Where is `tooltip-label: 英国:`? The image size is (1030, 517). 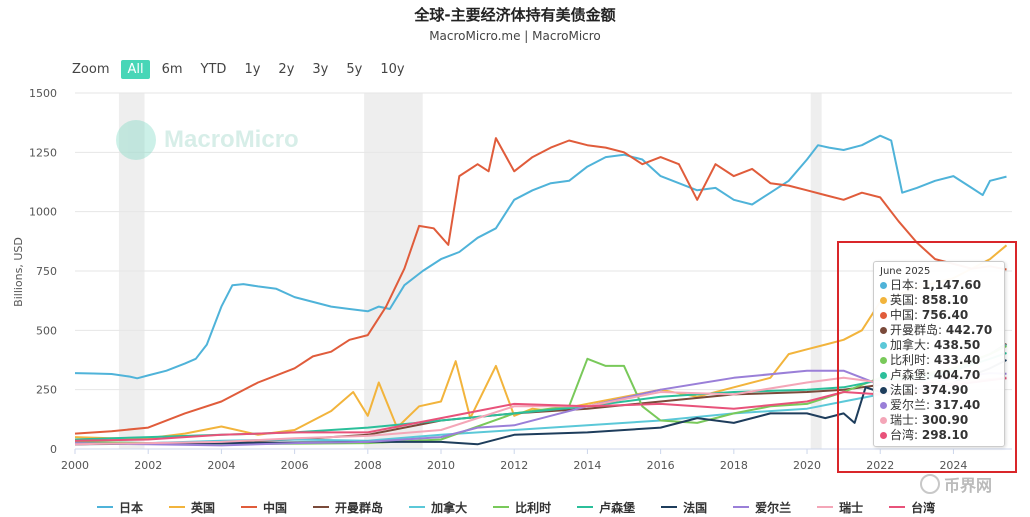
tooltip-label: 英国: is located at coordinates (906, 300).